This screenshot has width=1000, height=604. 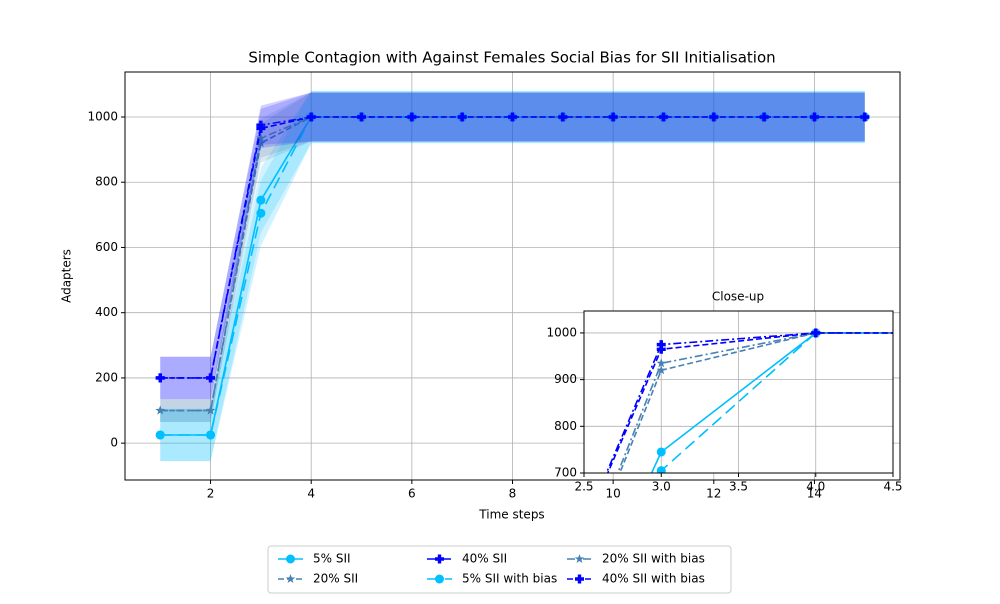 I want to click on x-axis-label: Time steps, so click(x=511, y=515).